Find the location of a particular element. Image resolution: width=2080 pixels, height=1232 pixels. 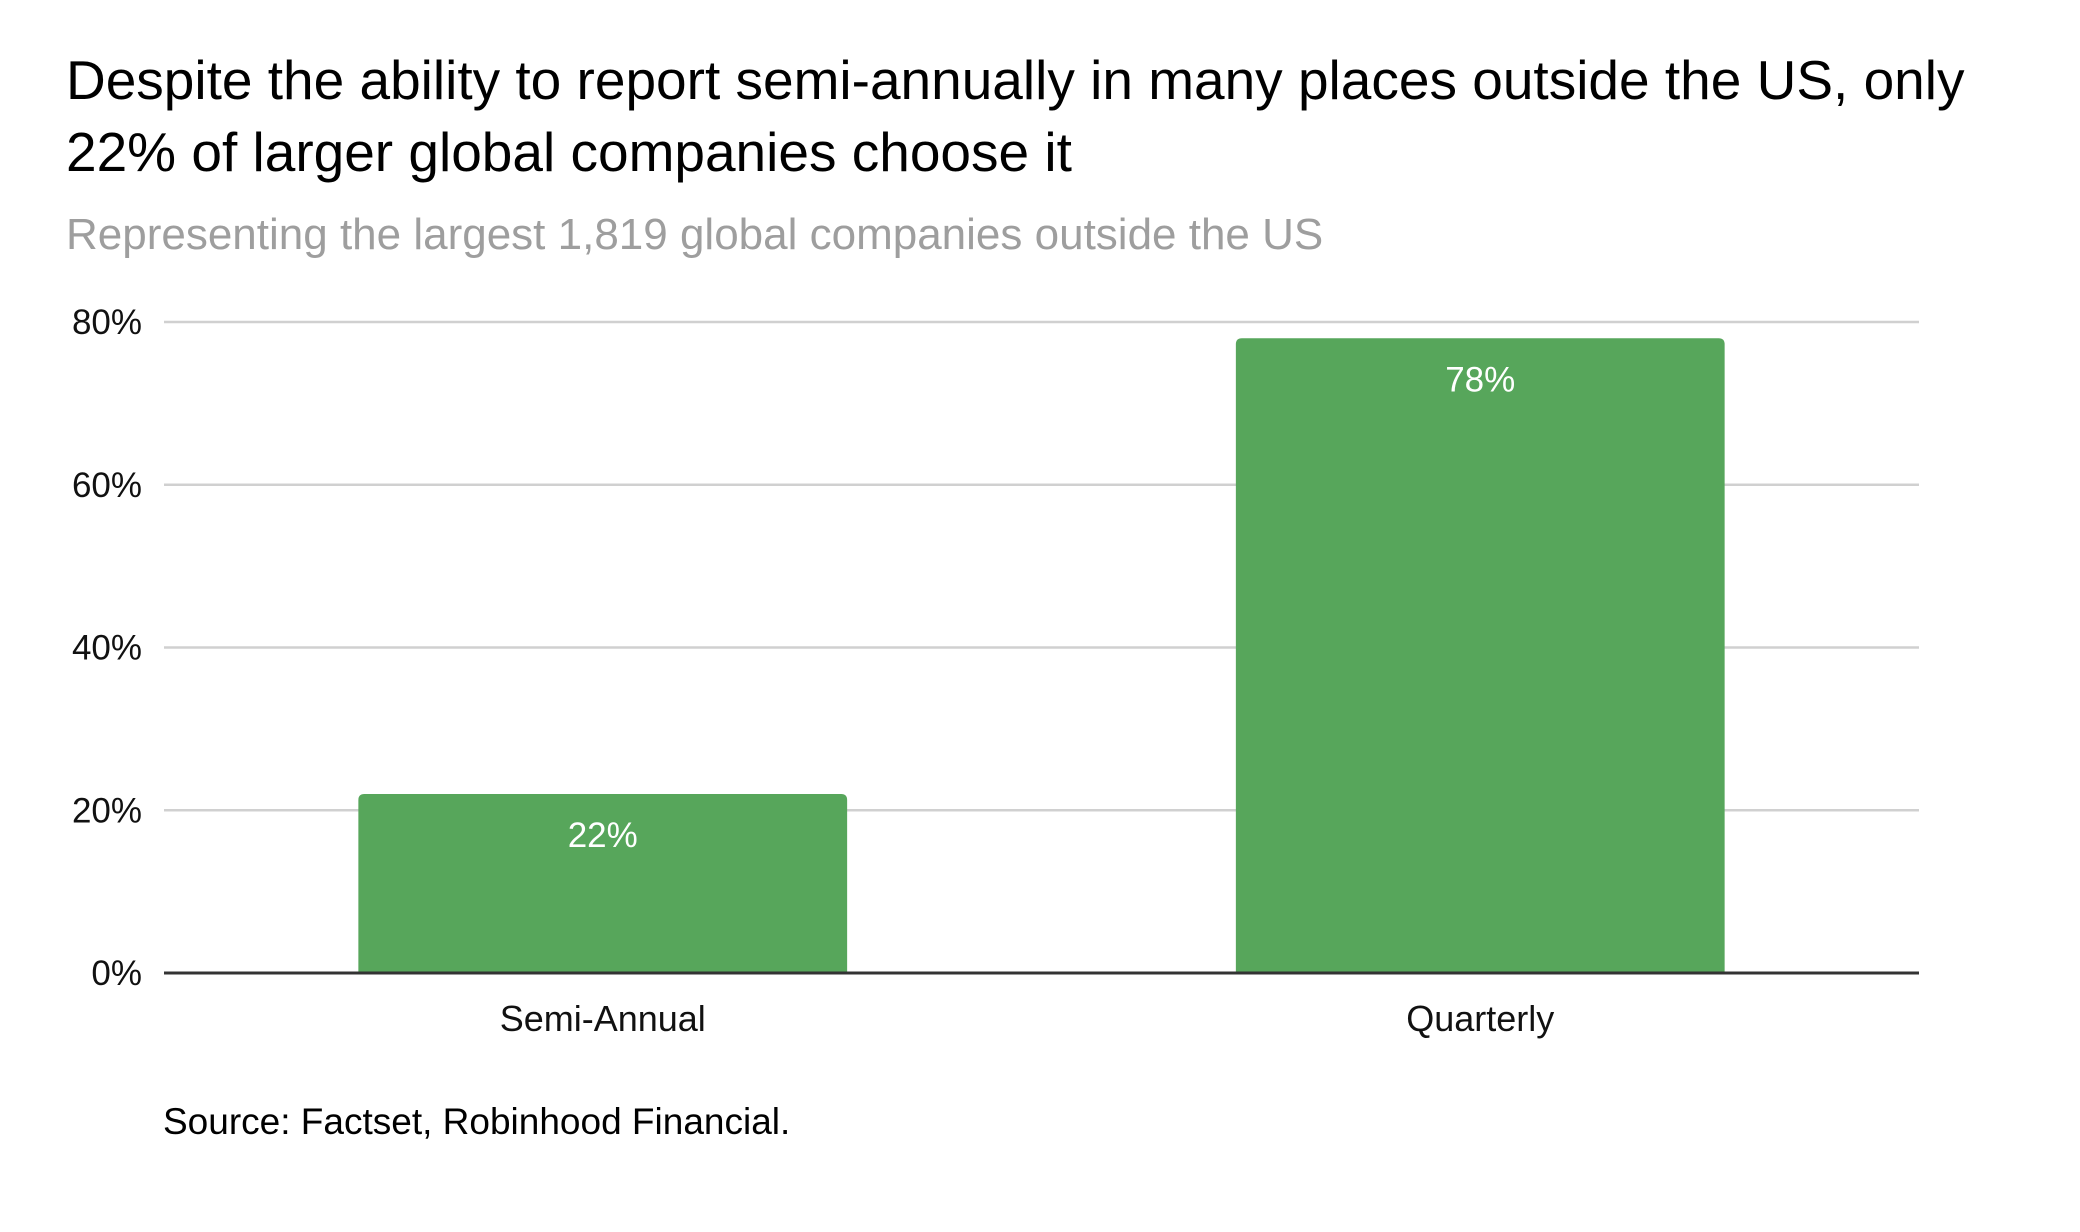

x-tick-label: Quarterly is located at coordinates (1480, 1018).